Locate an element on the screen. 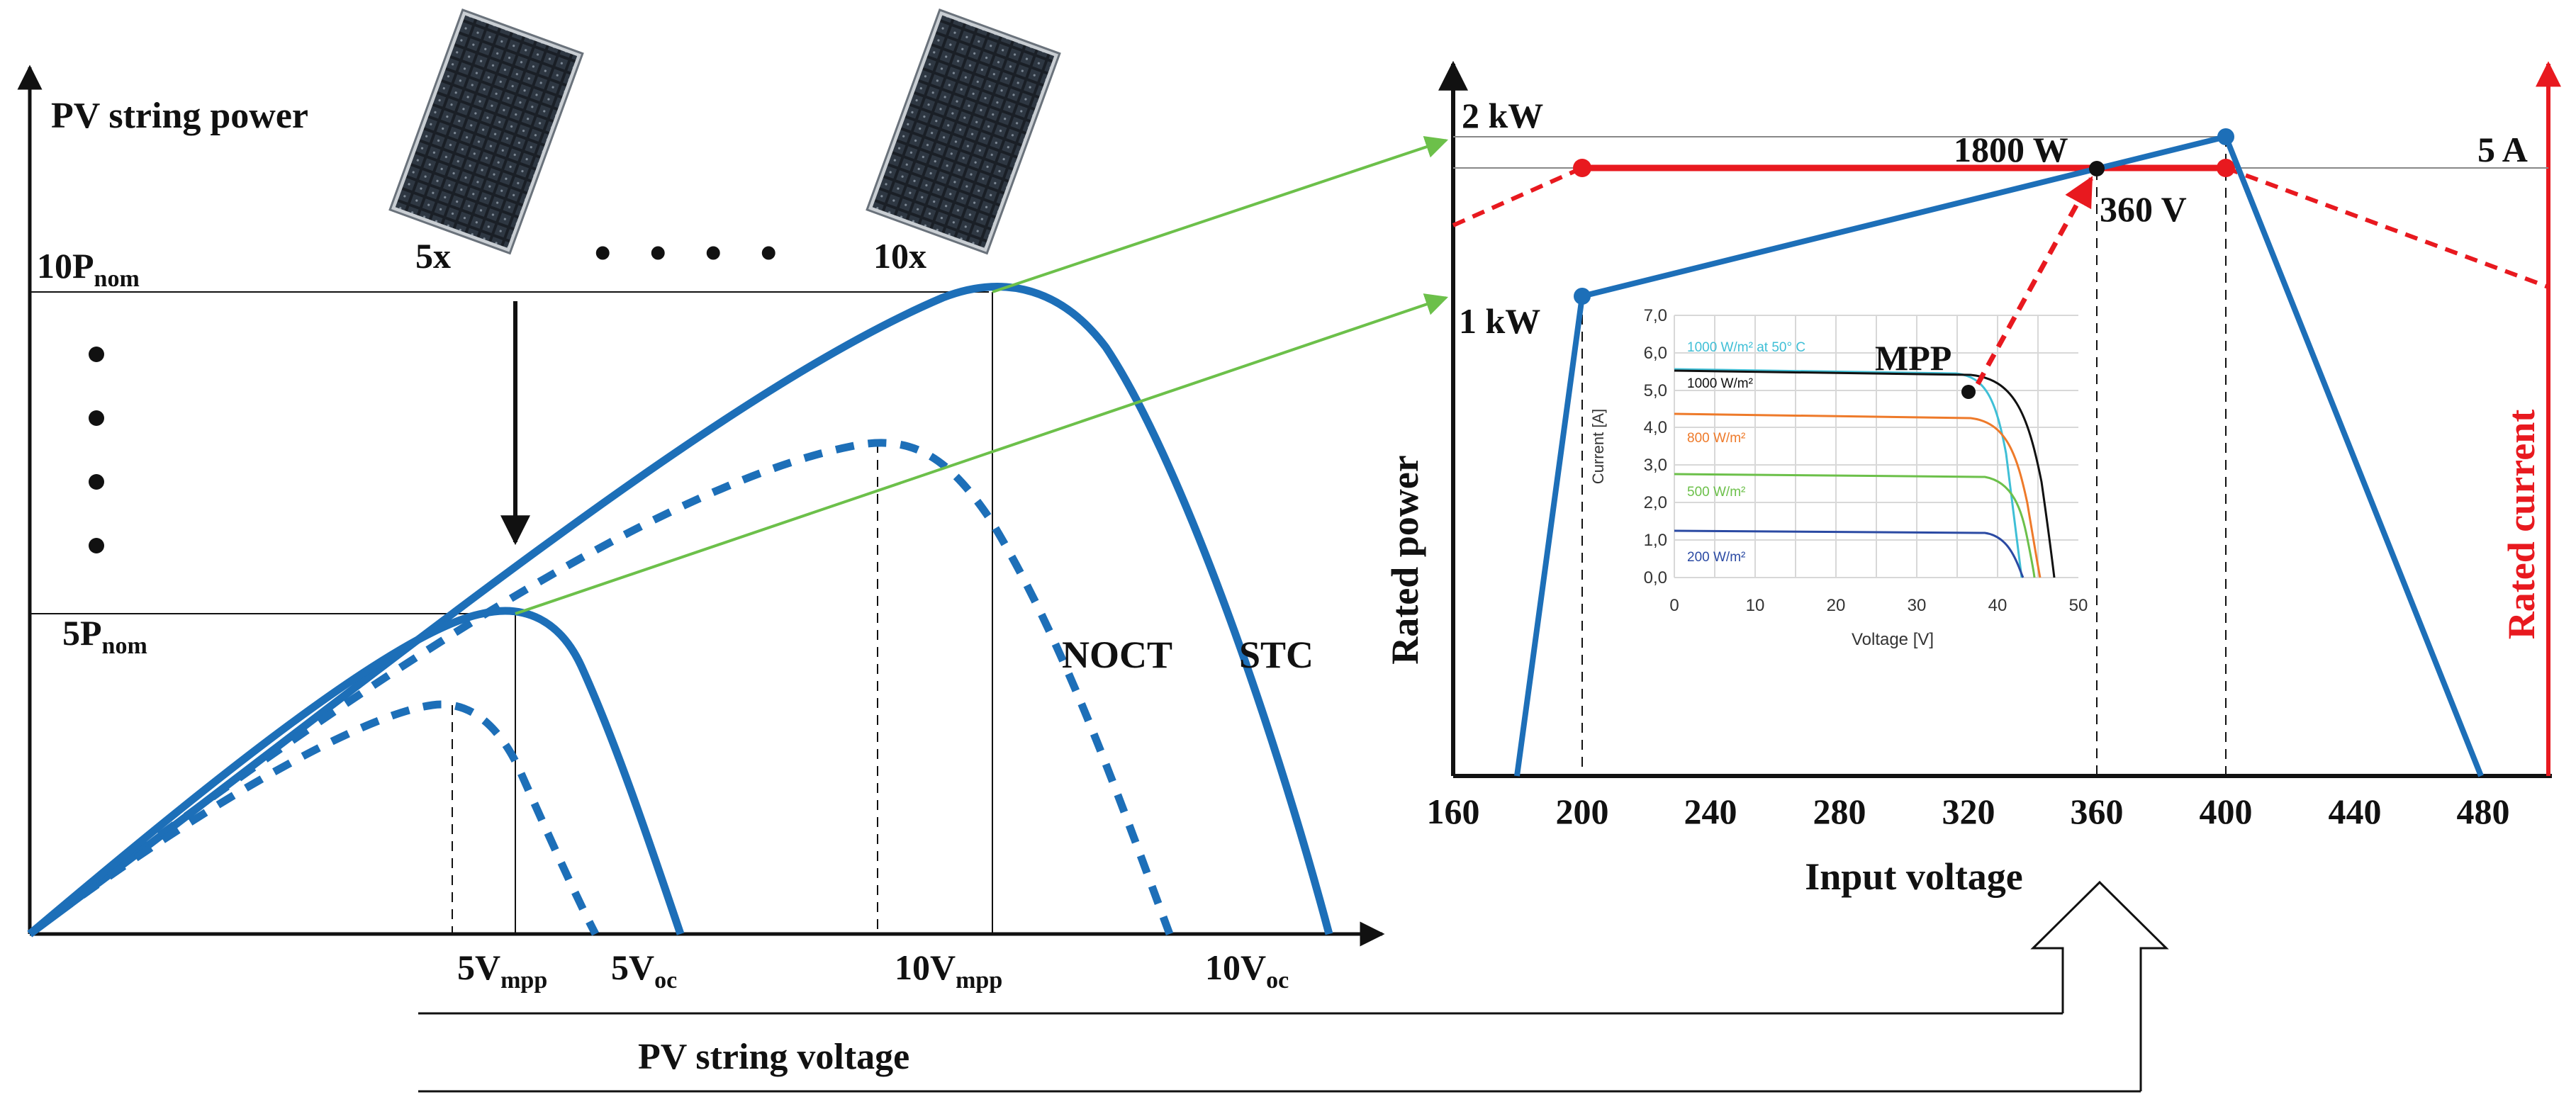  inset-y-tick: 4,0 is located at coordinates (1655, 427).